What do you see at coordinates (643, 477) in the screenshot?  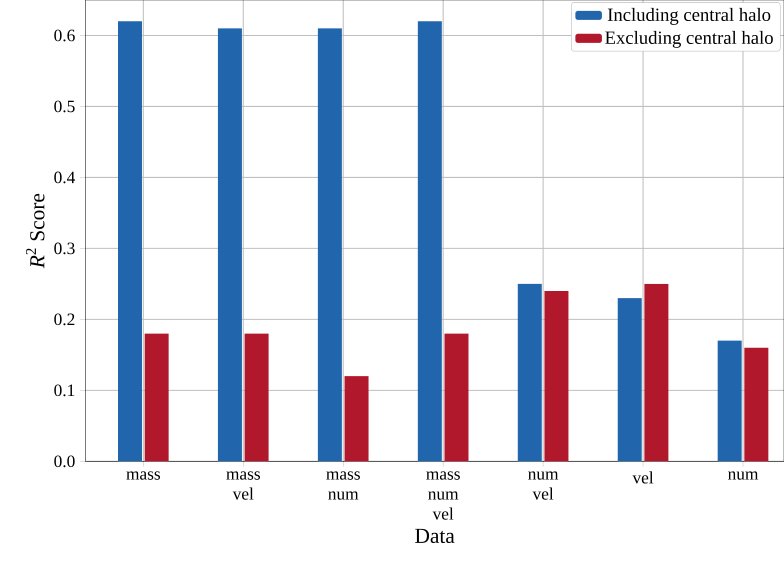 I see `x-tick-label: vel` at bounding box center [643, 477].